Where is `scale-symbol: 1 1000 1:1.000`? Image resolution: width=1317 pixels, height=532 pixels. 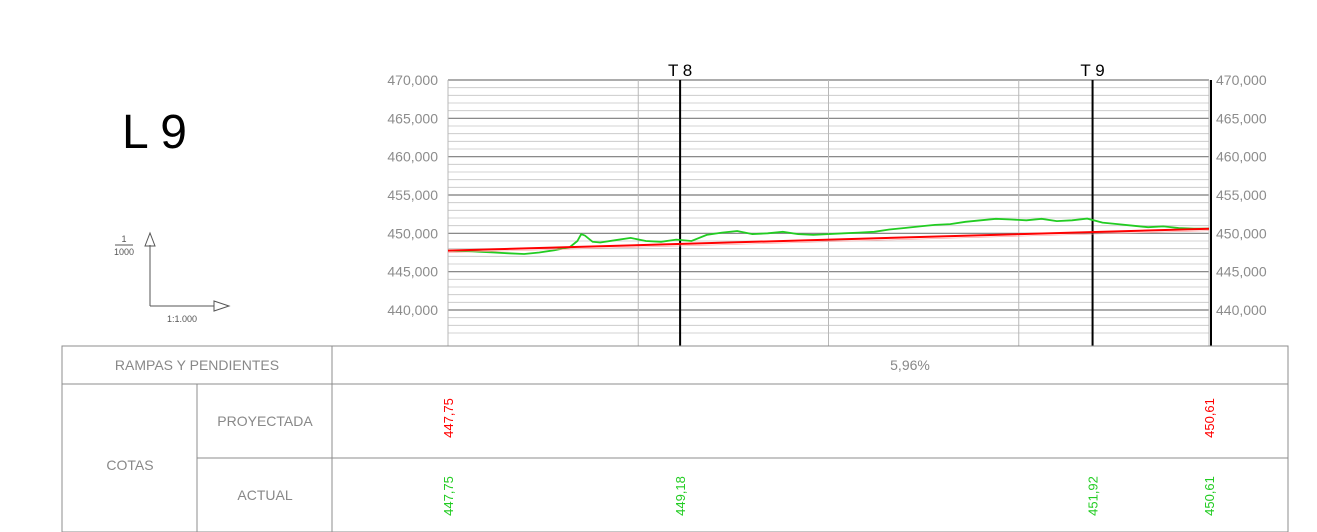 scale-symbol: 1 1000 1:1.000 is located at coordinates (172, 277).